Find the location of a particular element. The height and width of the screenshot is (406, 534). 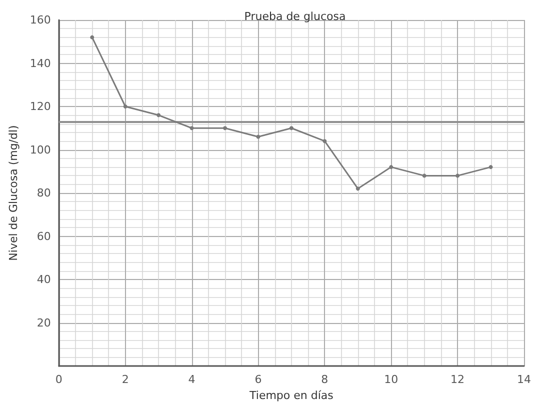

x-tick-label: 10 is located at coordinates (391, 379).